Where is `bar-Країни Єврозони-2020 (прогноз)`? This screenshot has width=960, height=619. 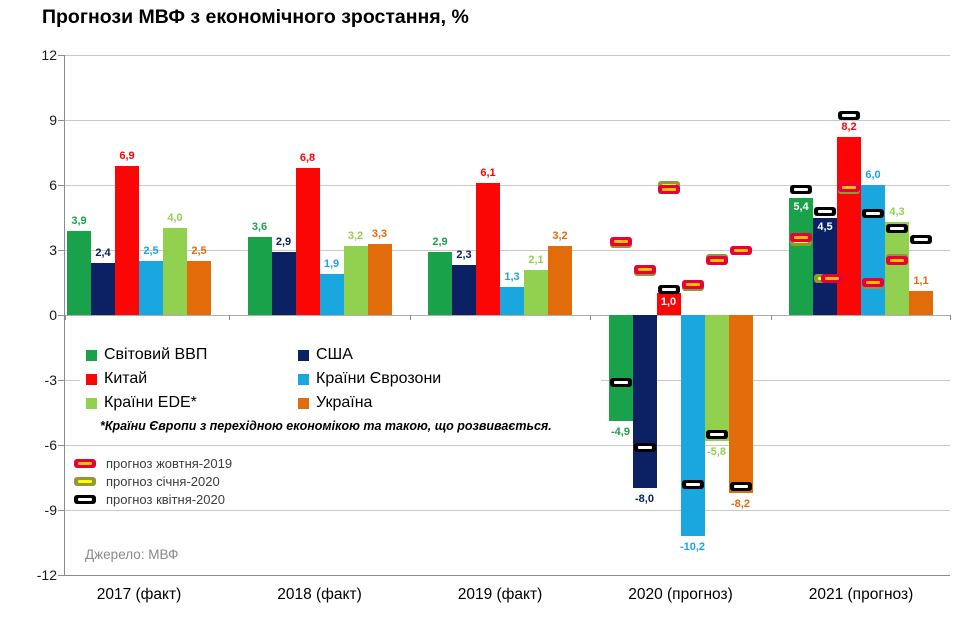 bar-Країни Єврозони-2020 (прогноз) is located at coordinates (692, 425).